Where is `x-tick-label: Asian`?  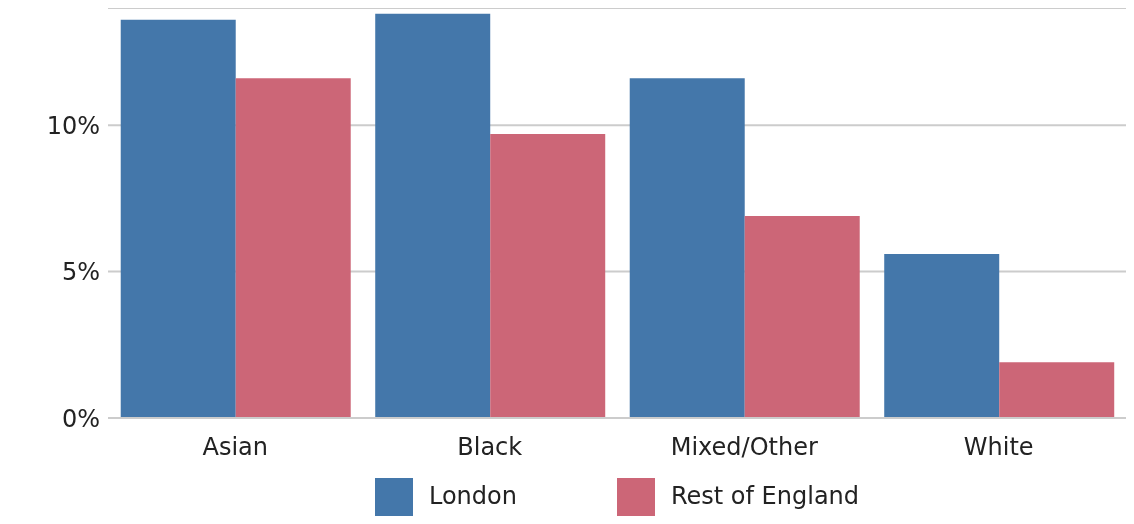 x-tick-label: Asian is located at coordinates (235, 447).